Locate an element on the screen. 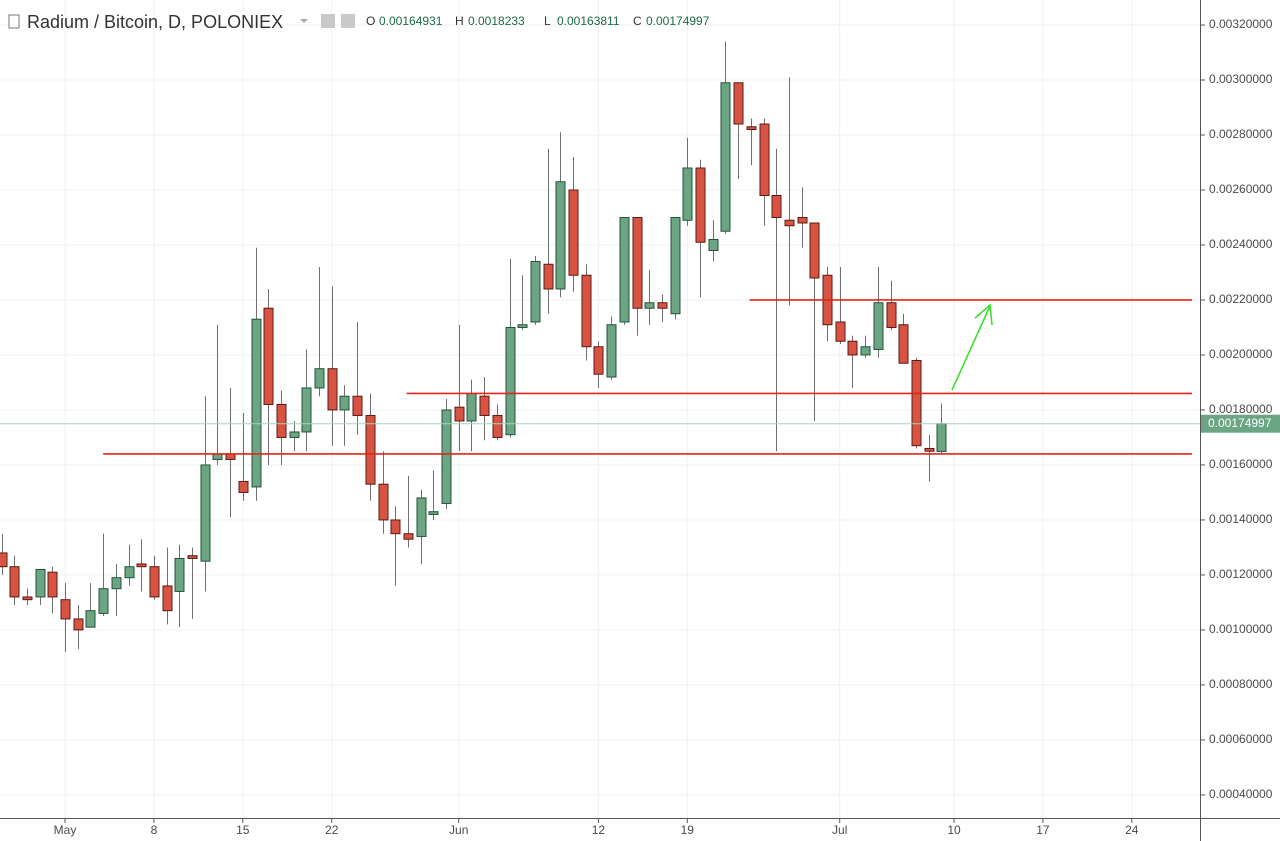 The image size is (1280, 841). x-tick-label: Jul is located at coordinates (839, 830).